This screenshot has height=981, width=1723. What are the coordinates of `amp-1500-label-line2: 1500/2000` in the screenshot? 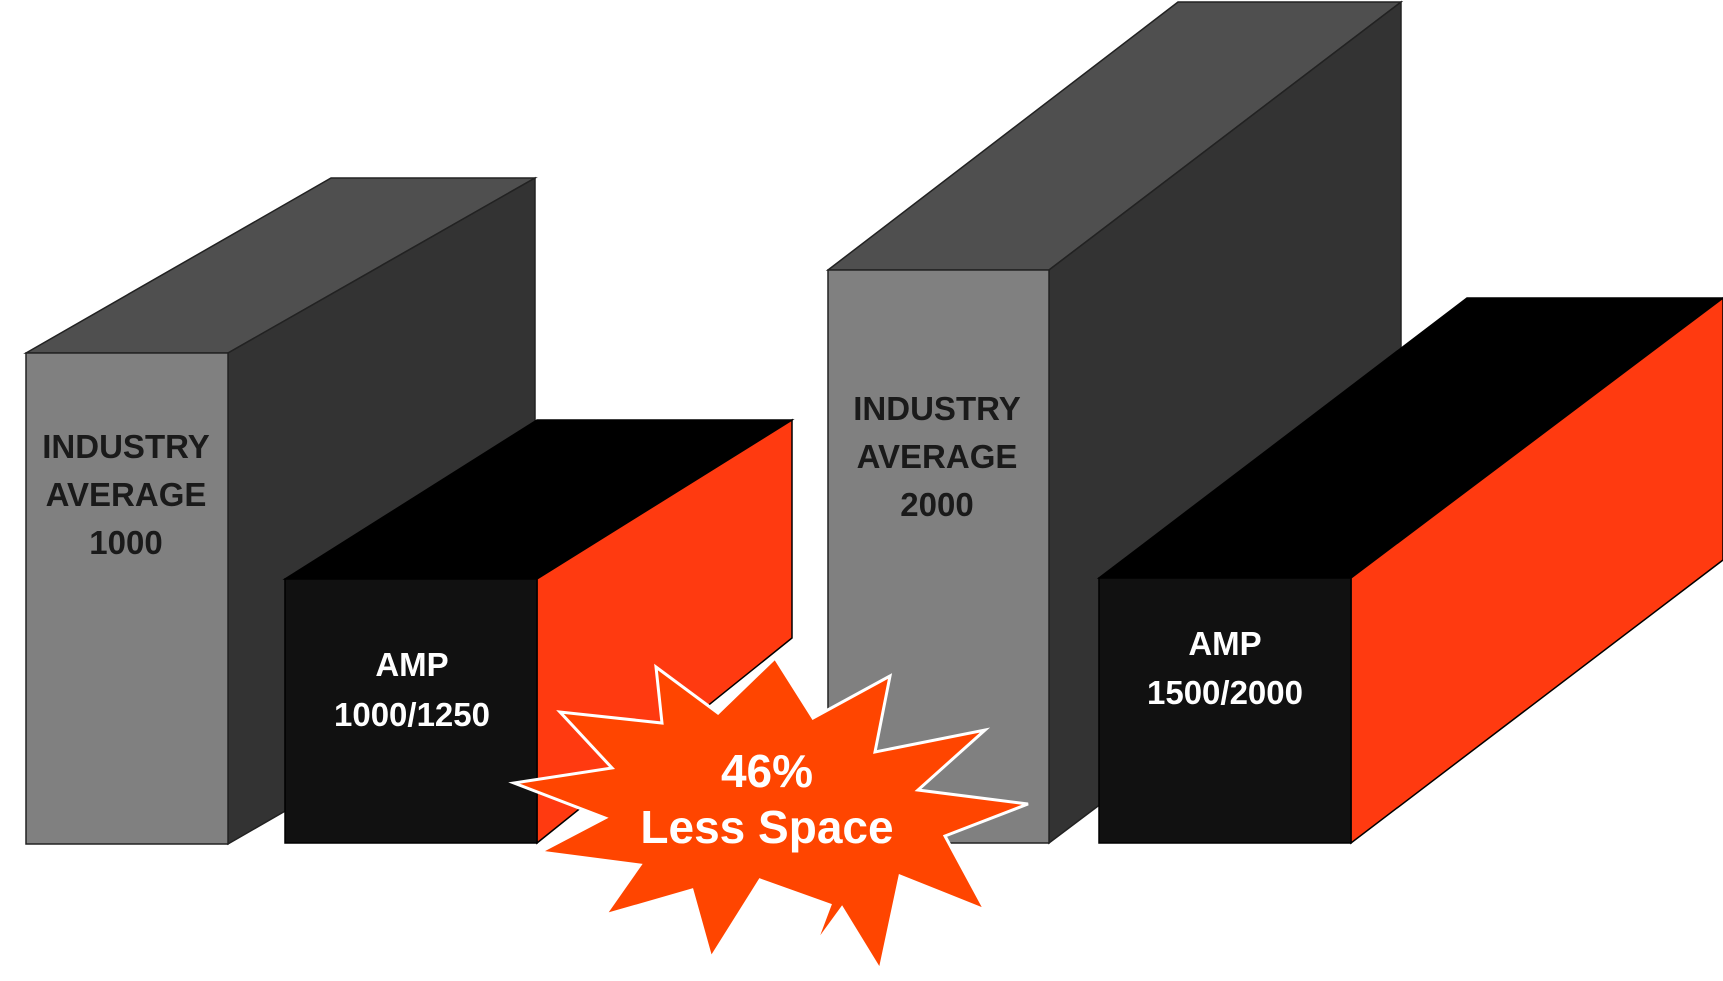 It's located at (1225, 692).